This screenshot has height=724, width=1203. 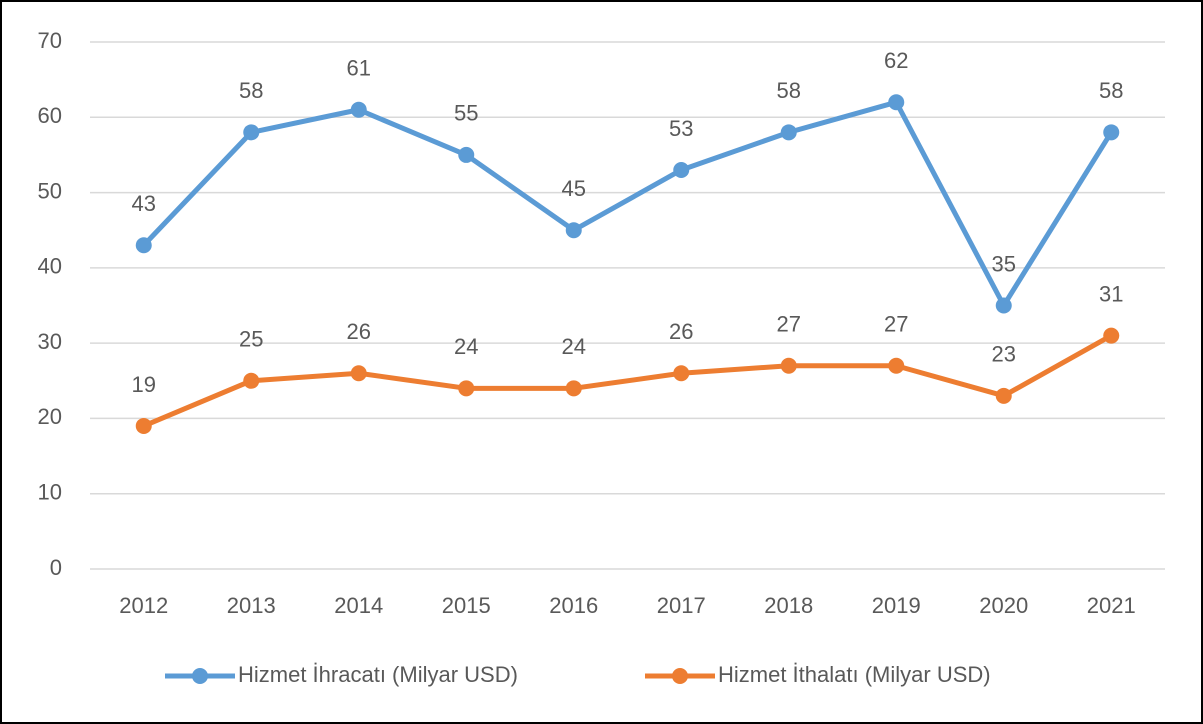 I want to click on data-label: 19, so click(x=144, y=384).